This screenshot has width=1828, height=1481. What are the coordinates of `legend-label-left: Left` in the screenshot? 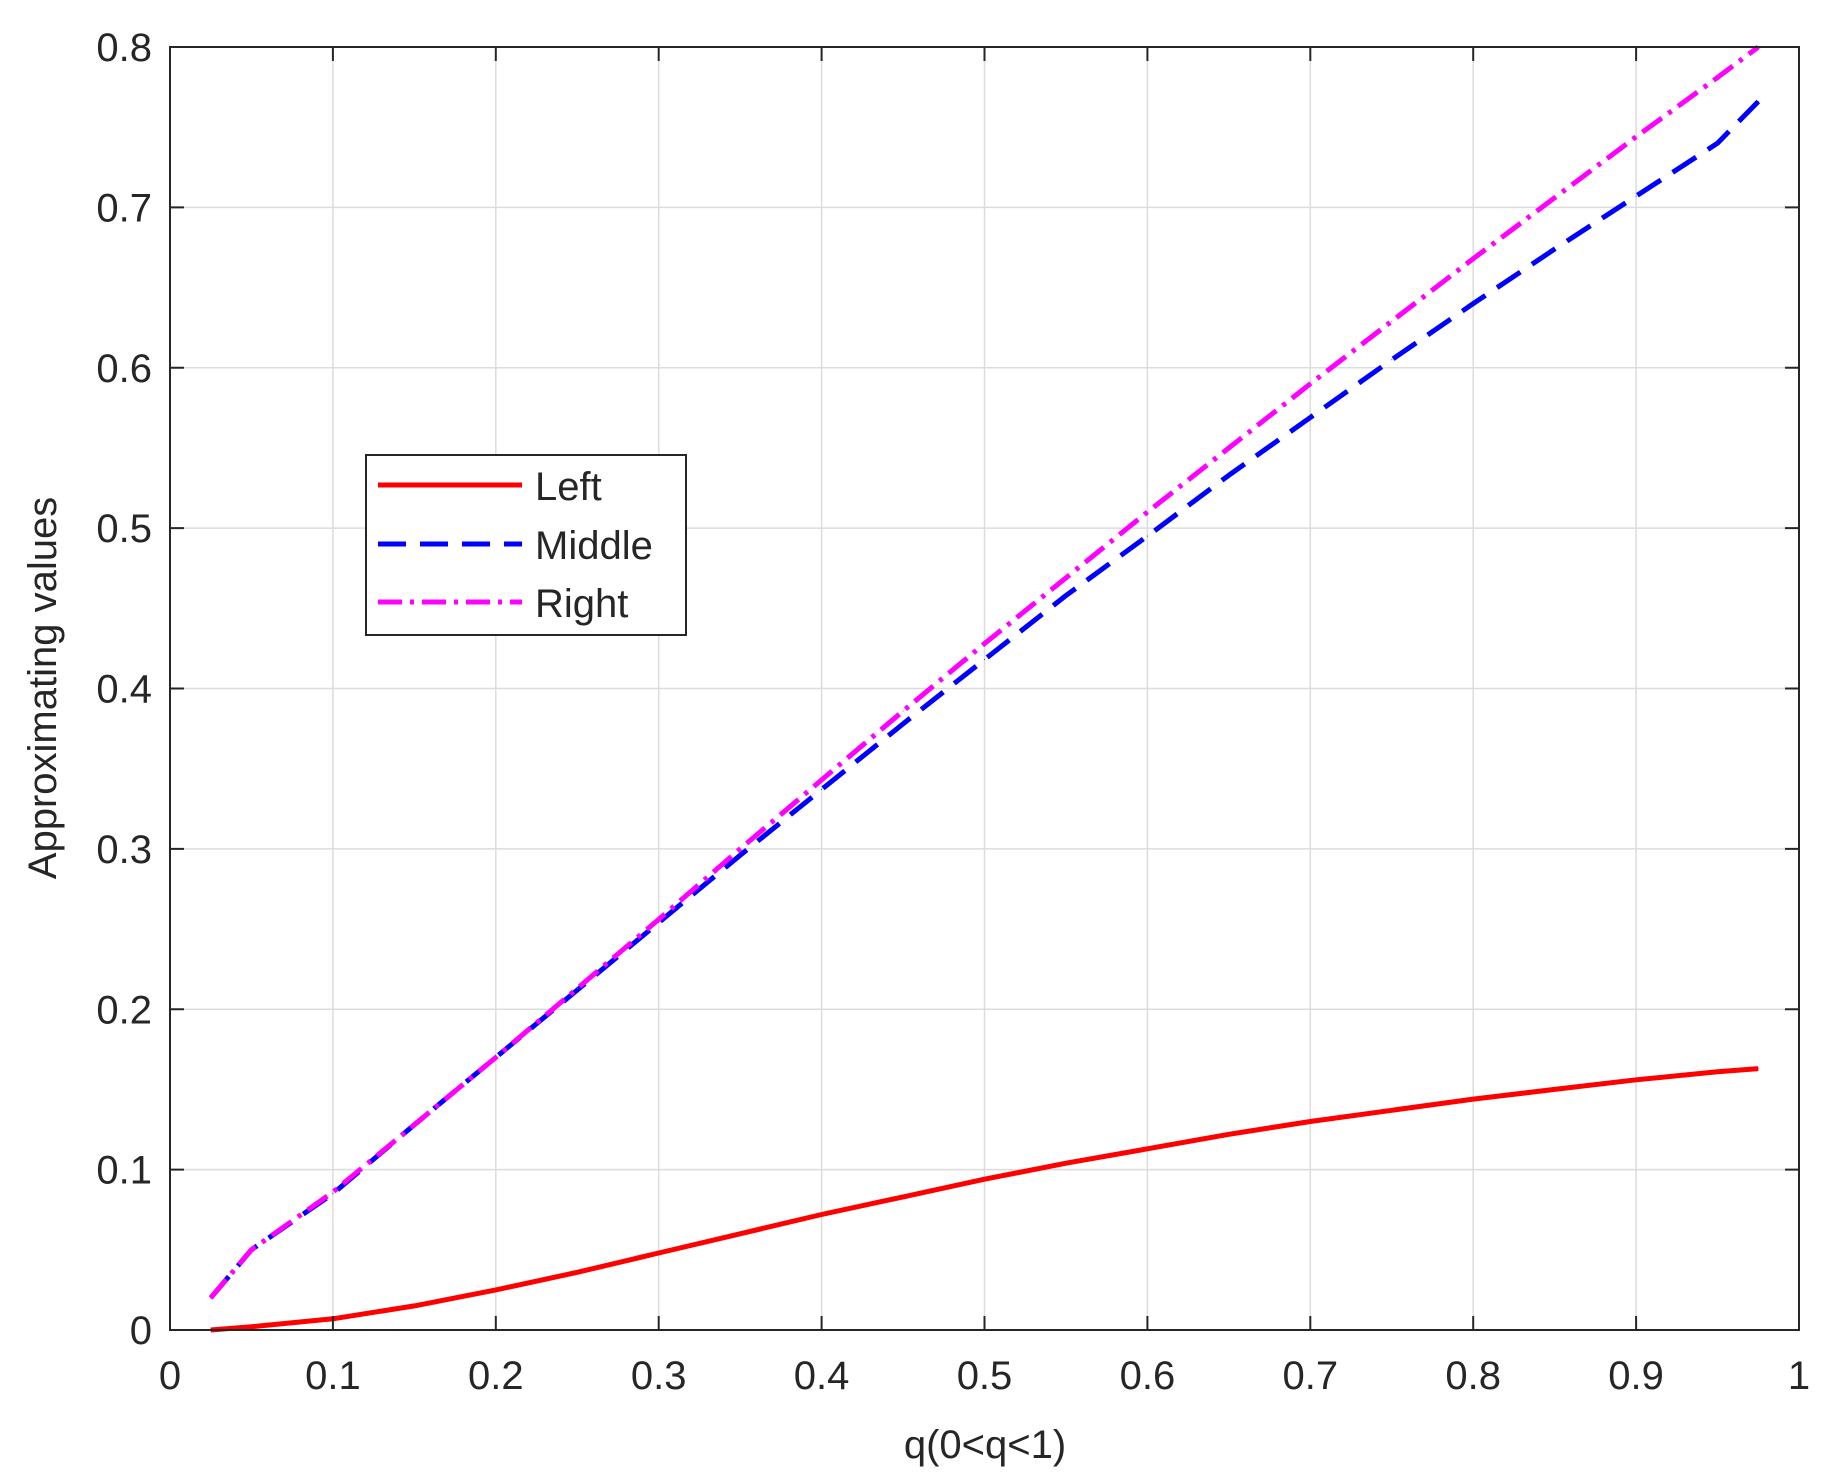 It's located at (568, 487).